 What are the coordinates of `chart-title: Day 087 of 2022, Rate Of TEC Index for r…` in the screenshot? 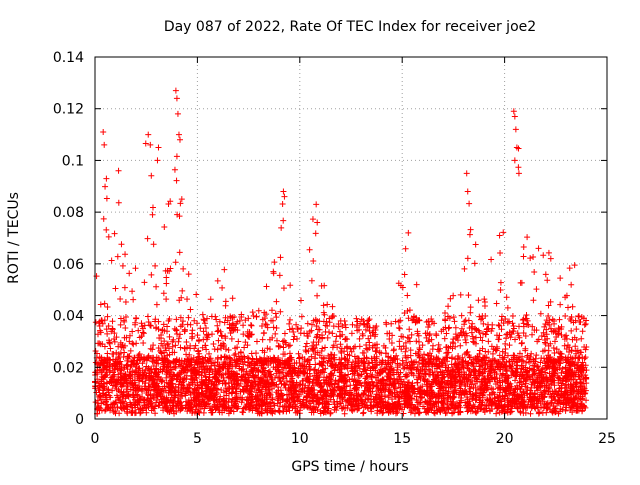 It's located at (350, 27).